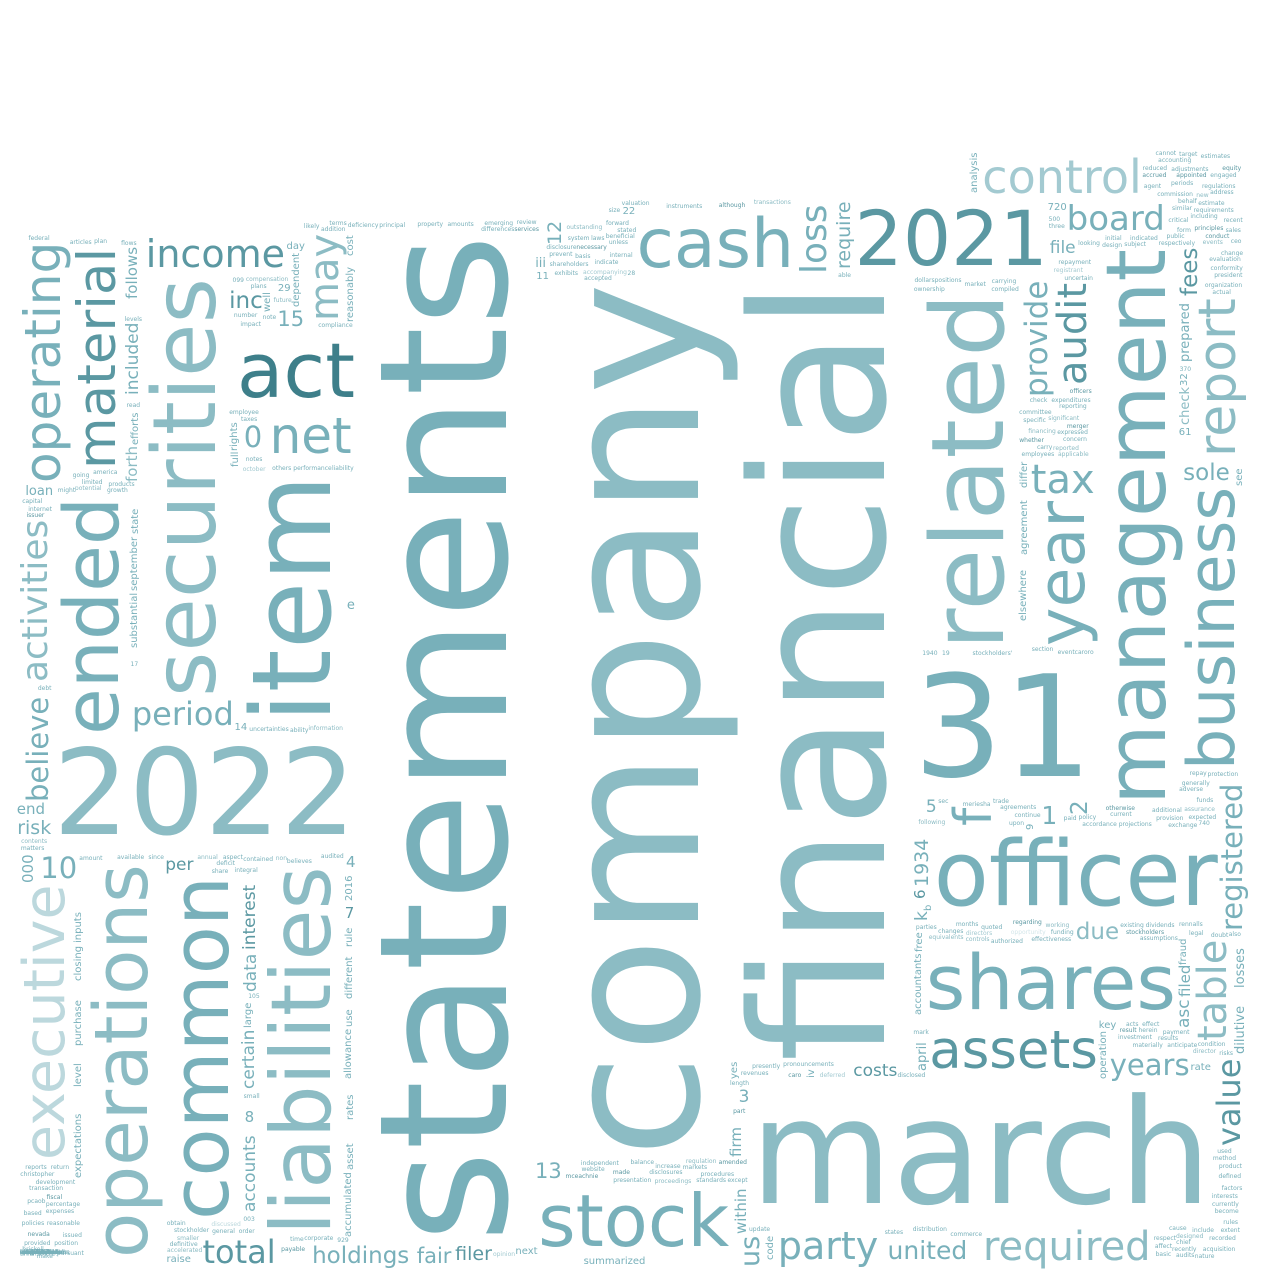 The width and height of the screenshot is (1263, 1280). Describe the element at coordinates (1240, 477) in the screenshot. I see `cloud-word: see` at that location.